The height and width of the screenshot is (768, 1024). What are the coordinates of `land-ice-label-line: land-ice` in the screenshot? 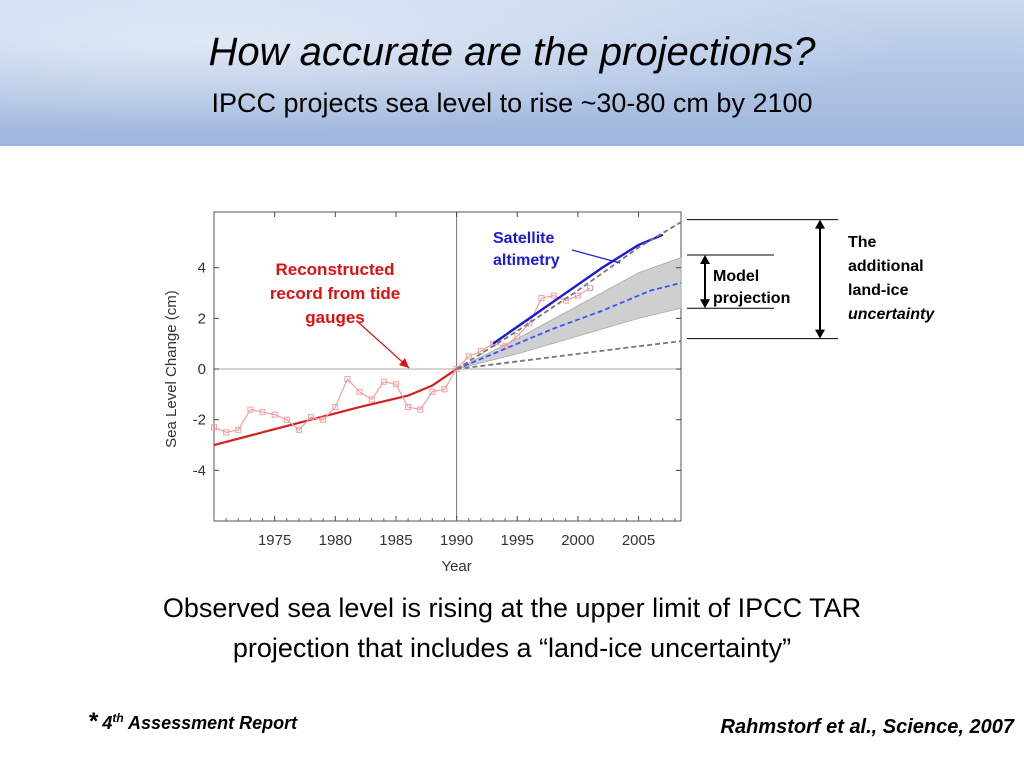 It's located at (878, 290).